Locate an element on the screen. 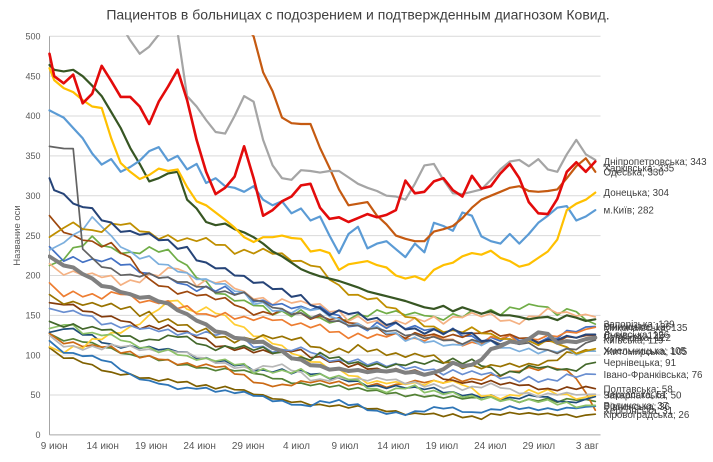 The image size is (713, 462). svg-text: 14 июн is located at coordinates (102, 446).